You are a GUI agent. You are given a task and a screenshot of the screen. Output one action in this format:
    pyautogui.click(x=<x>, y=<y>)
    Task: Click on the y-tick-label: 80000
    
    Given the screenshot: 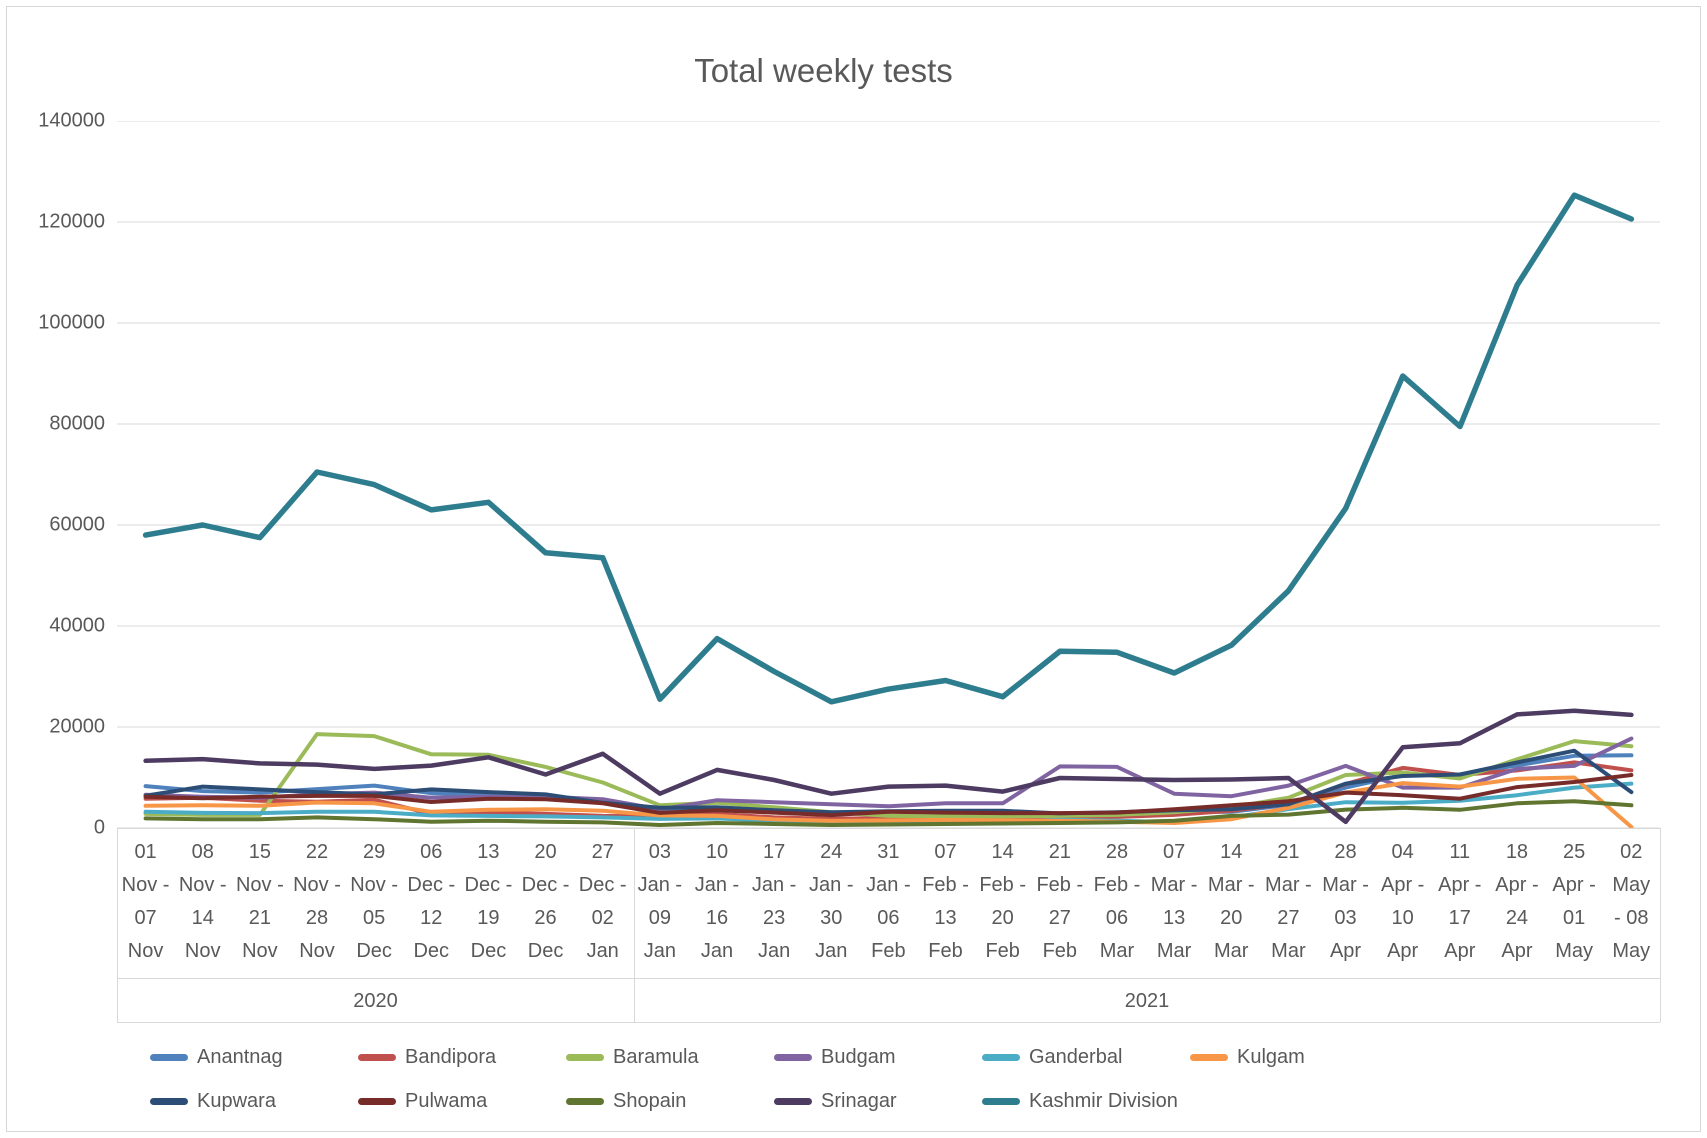 What is the action you would take?
    pyautogui.click(x=77, y=423)
    